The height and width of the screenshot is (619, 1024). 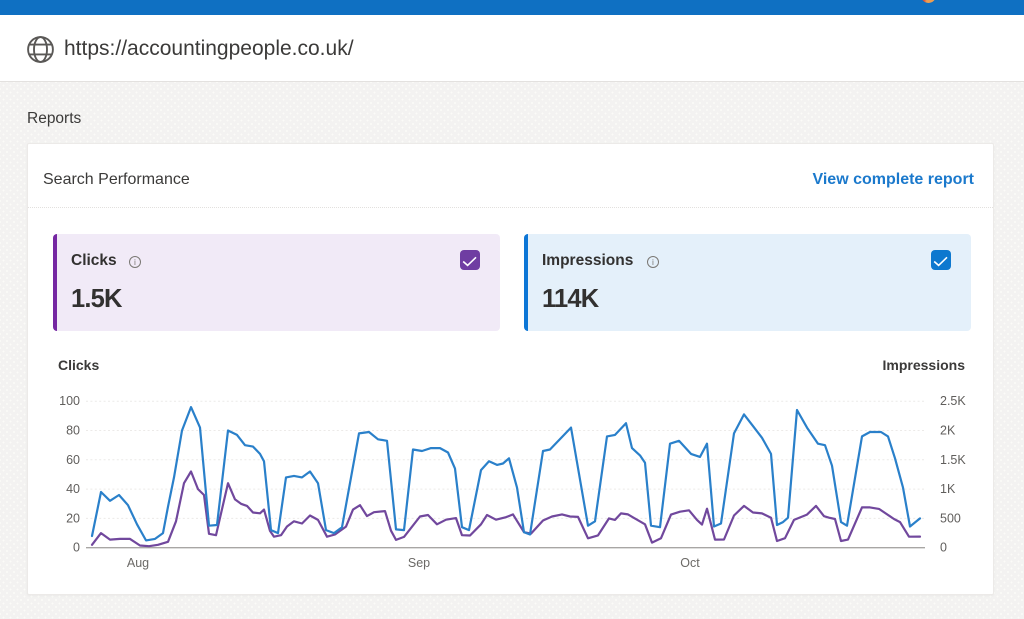 I want to click on svg-text: 1K, so click(x=948, y=489).